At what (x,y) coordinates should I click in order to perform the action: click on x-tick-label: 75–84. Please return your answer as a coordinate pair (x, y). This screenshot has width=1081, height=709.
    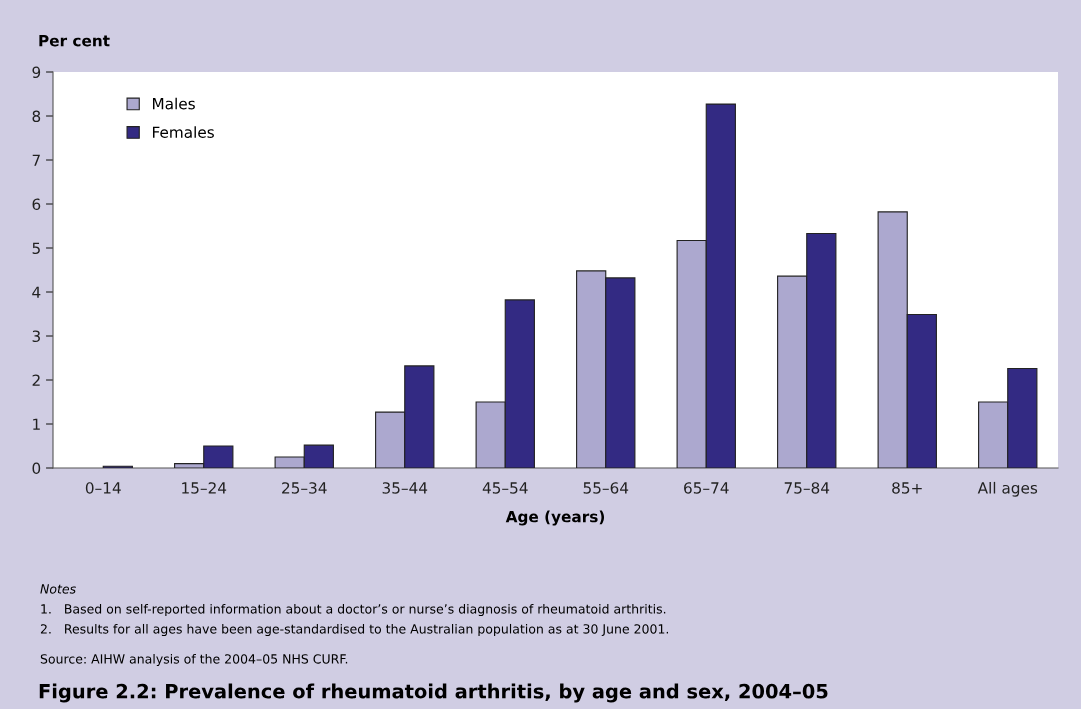
    Looking at the image, I should click on (807, 488).